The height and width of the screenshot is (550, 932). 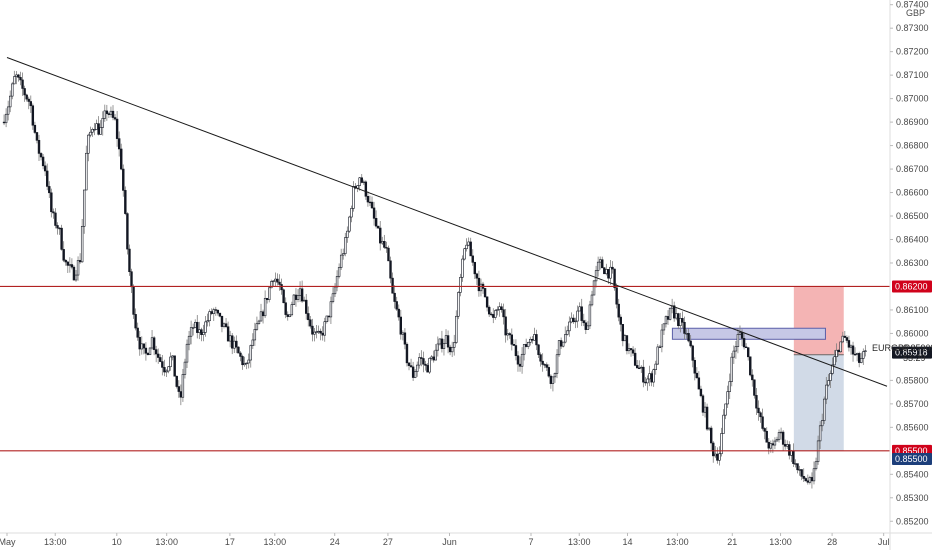 I want to click on time-tick-label: 13:00, so click(x=677, y=542).